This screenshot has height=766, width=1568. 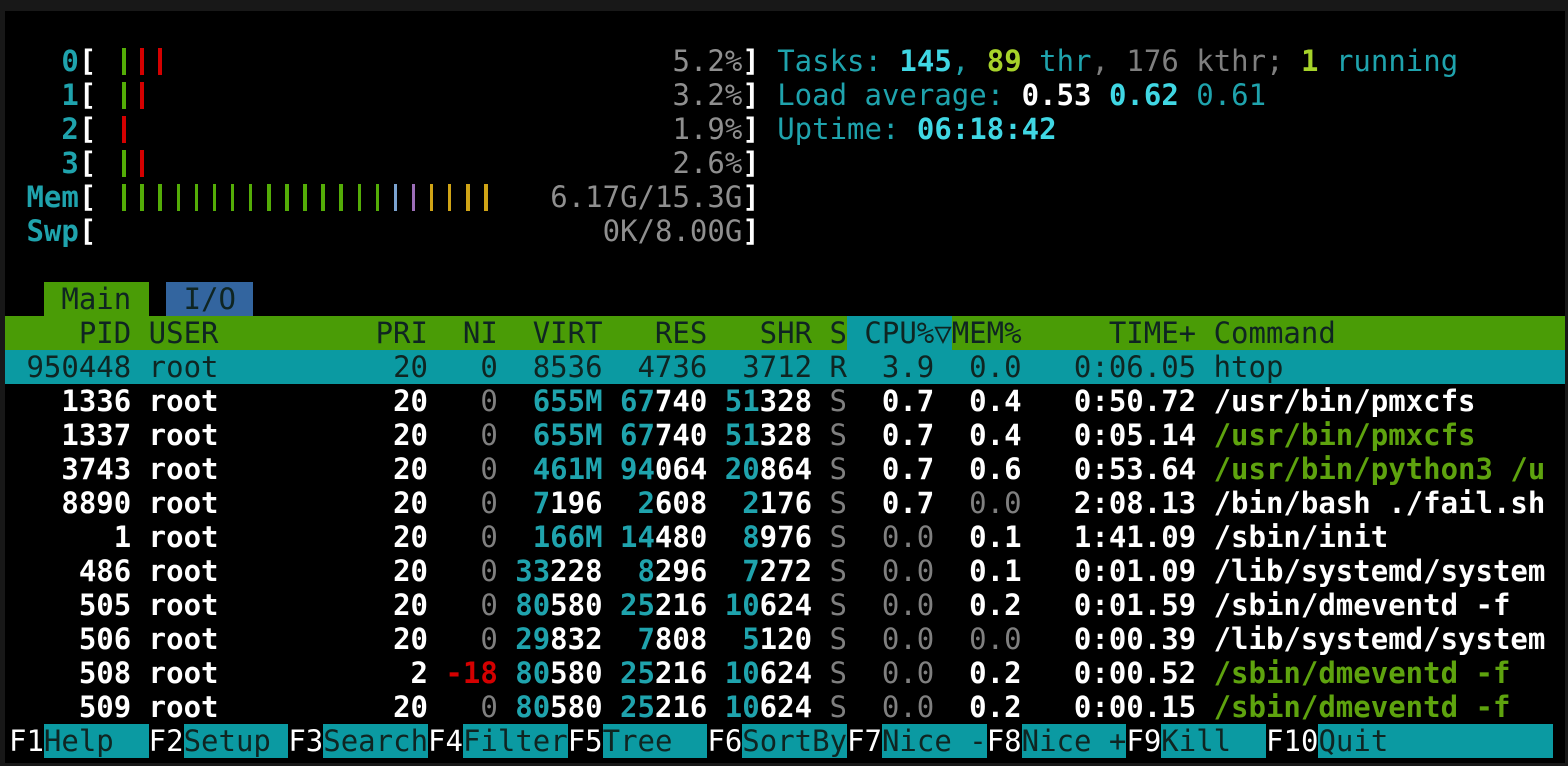 What do you see at coordinates (244, 401) in the screenshot?
I see `cell-user: root` at bounding box center [244, 401].